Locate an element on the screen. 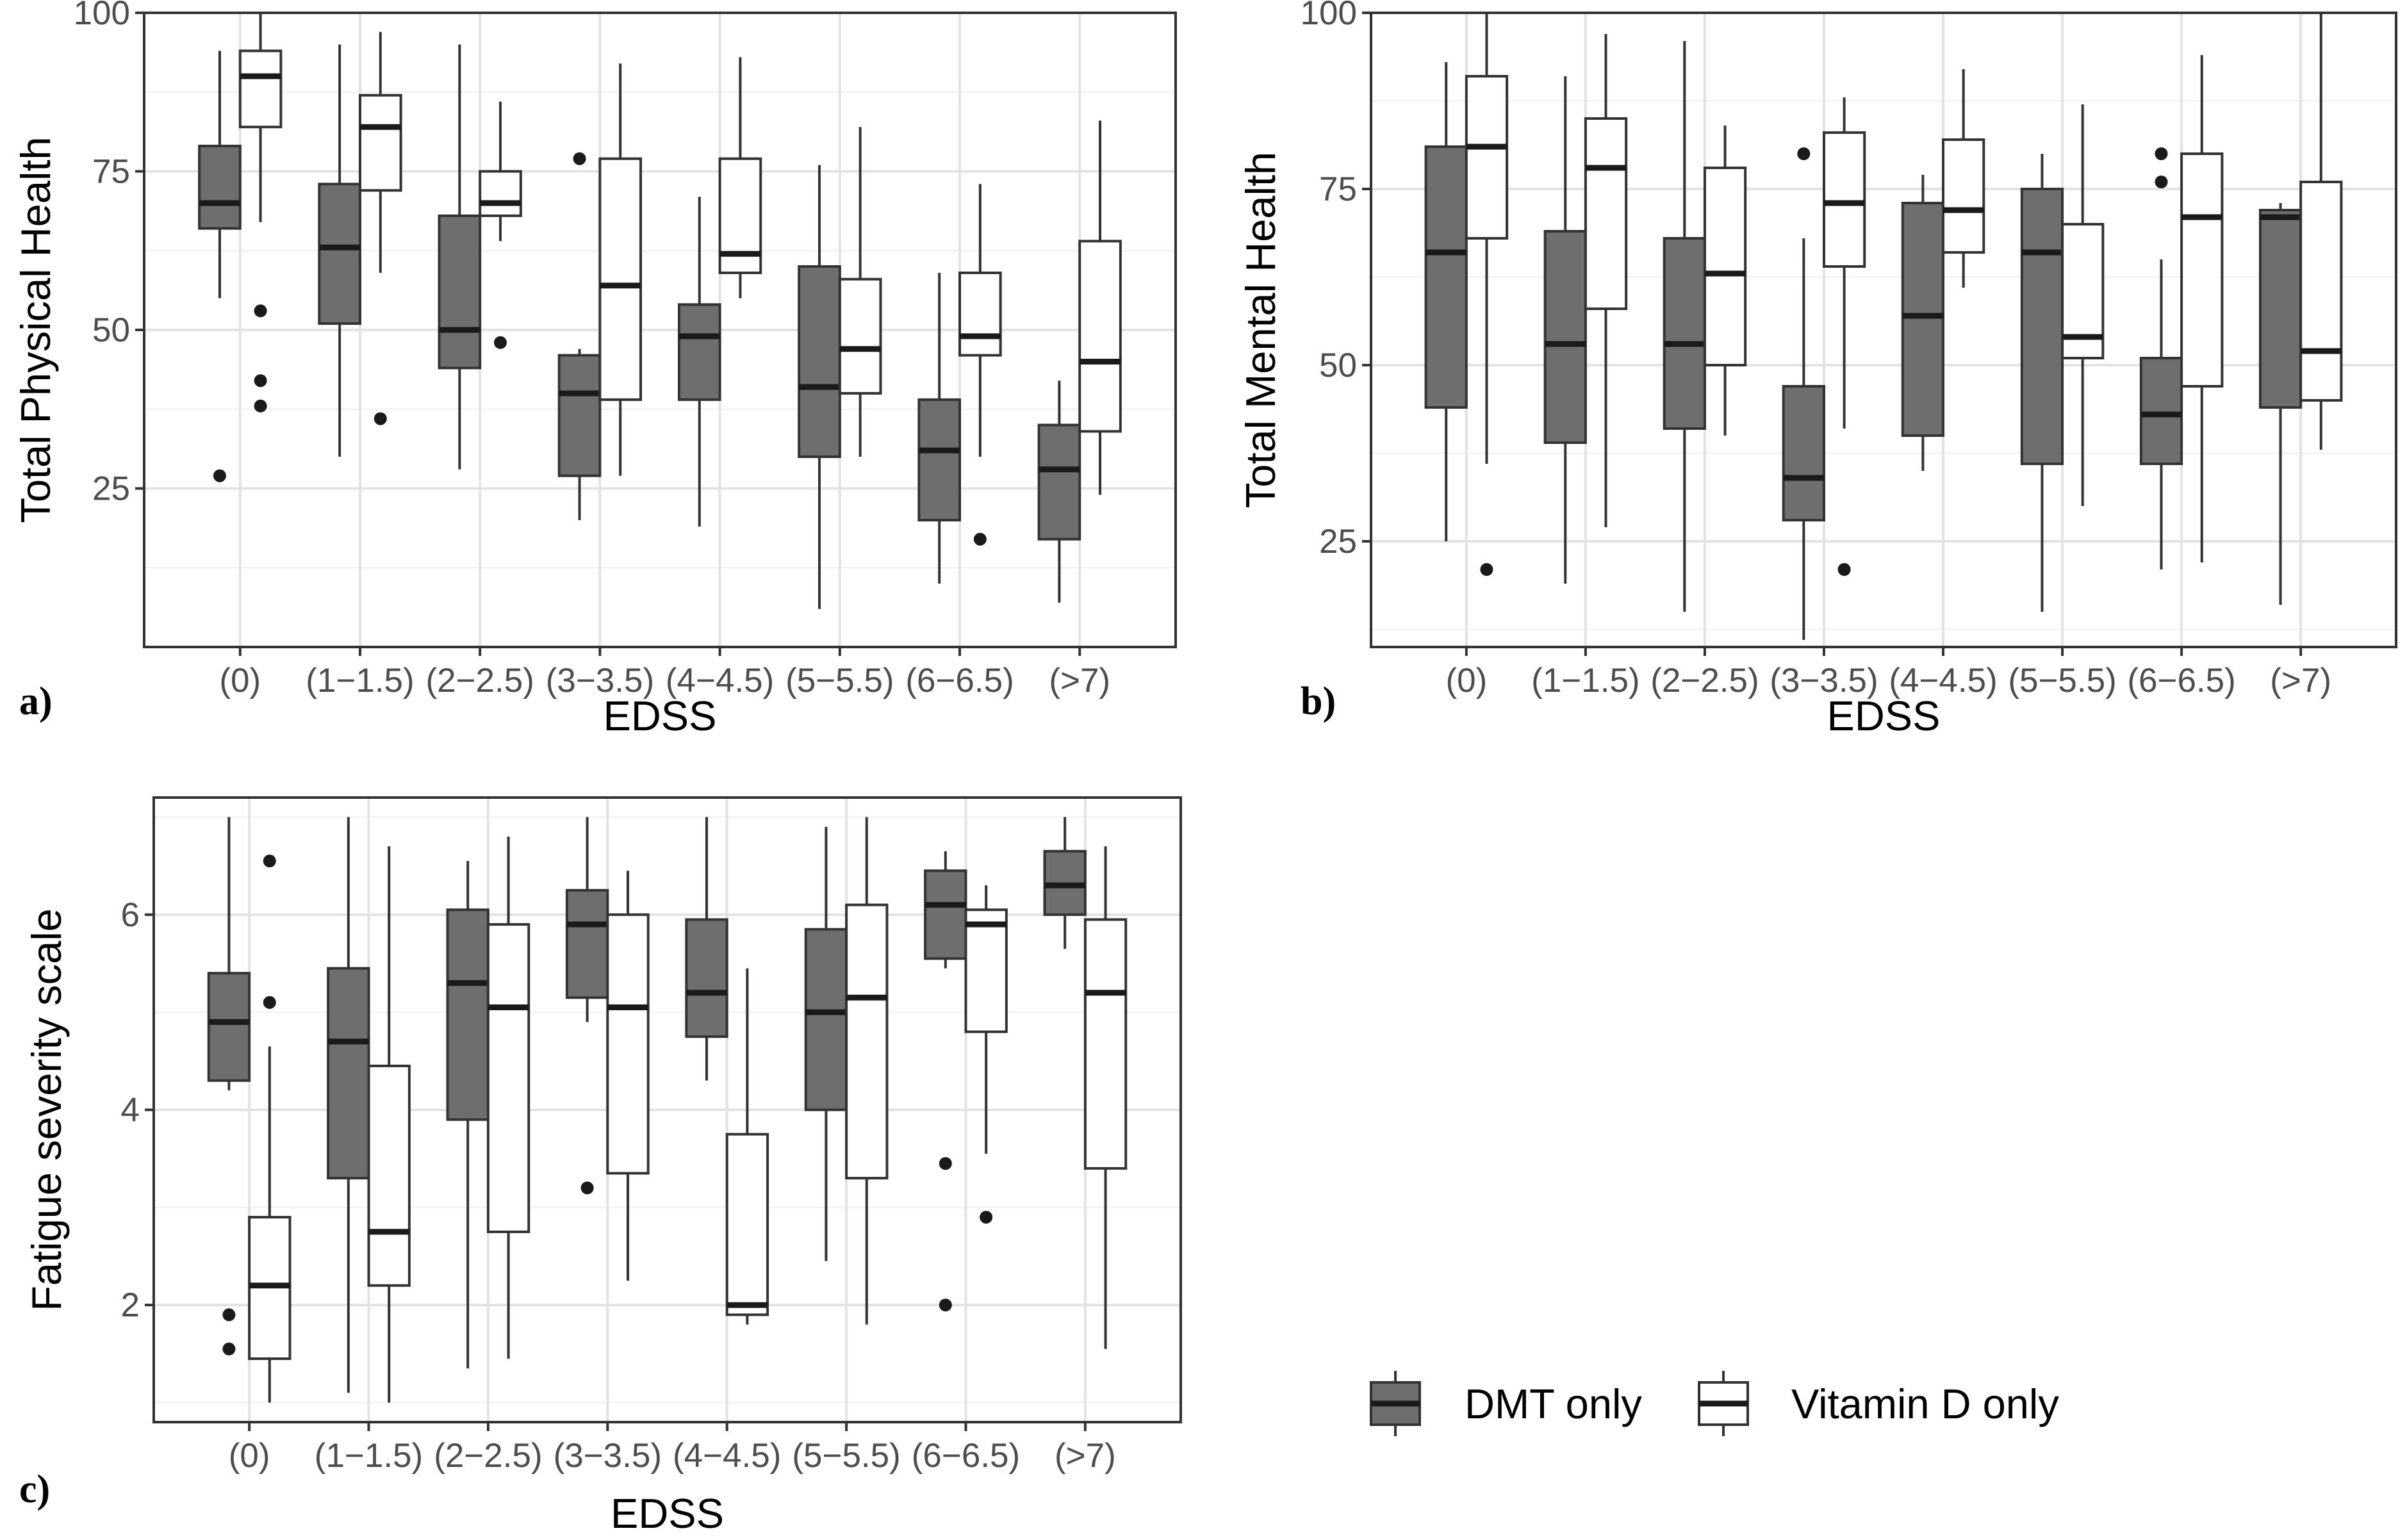 The image size is (2407, 1540). legend: DMT only Vitamin D only is located at coordinates (1714, 1403).